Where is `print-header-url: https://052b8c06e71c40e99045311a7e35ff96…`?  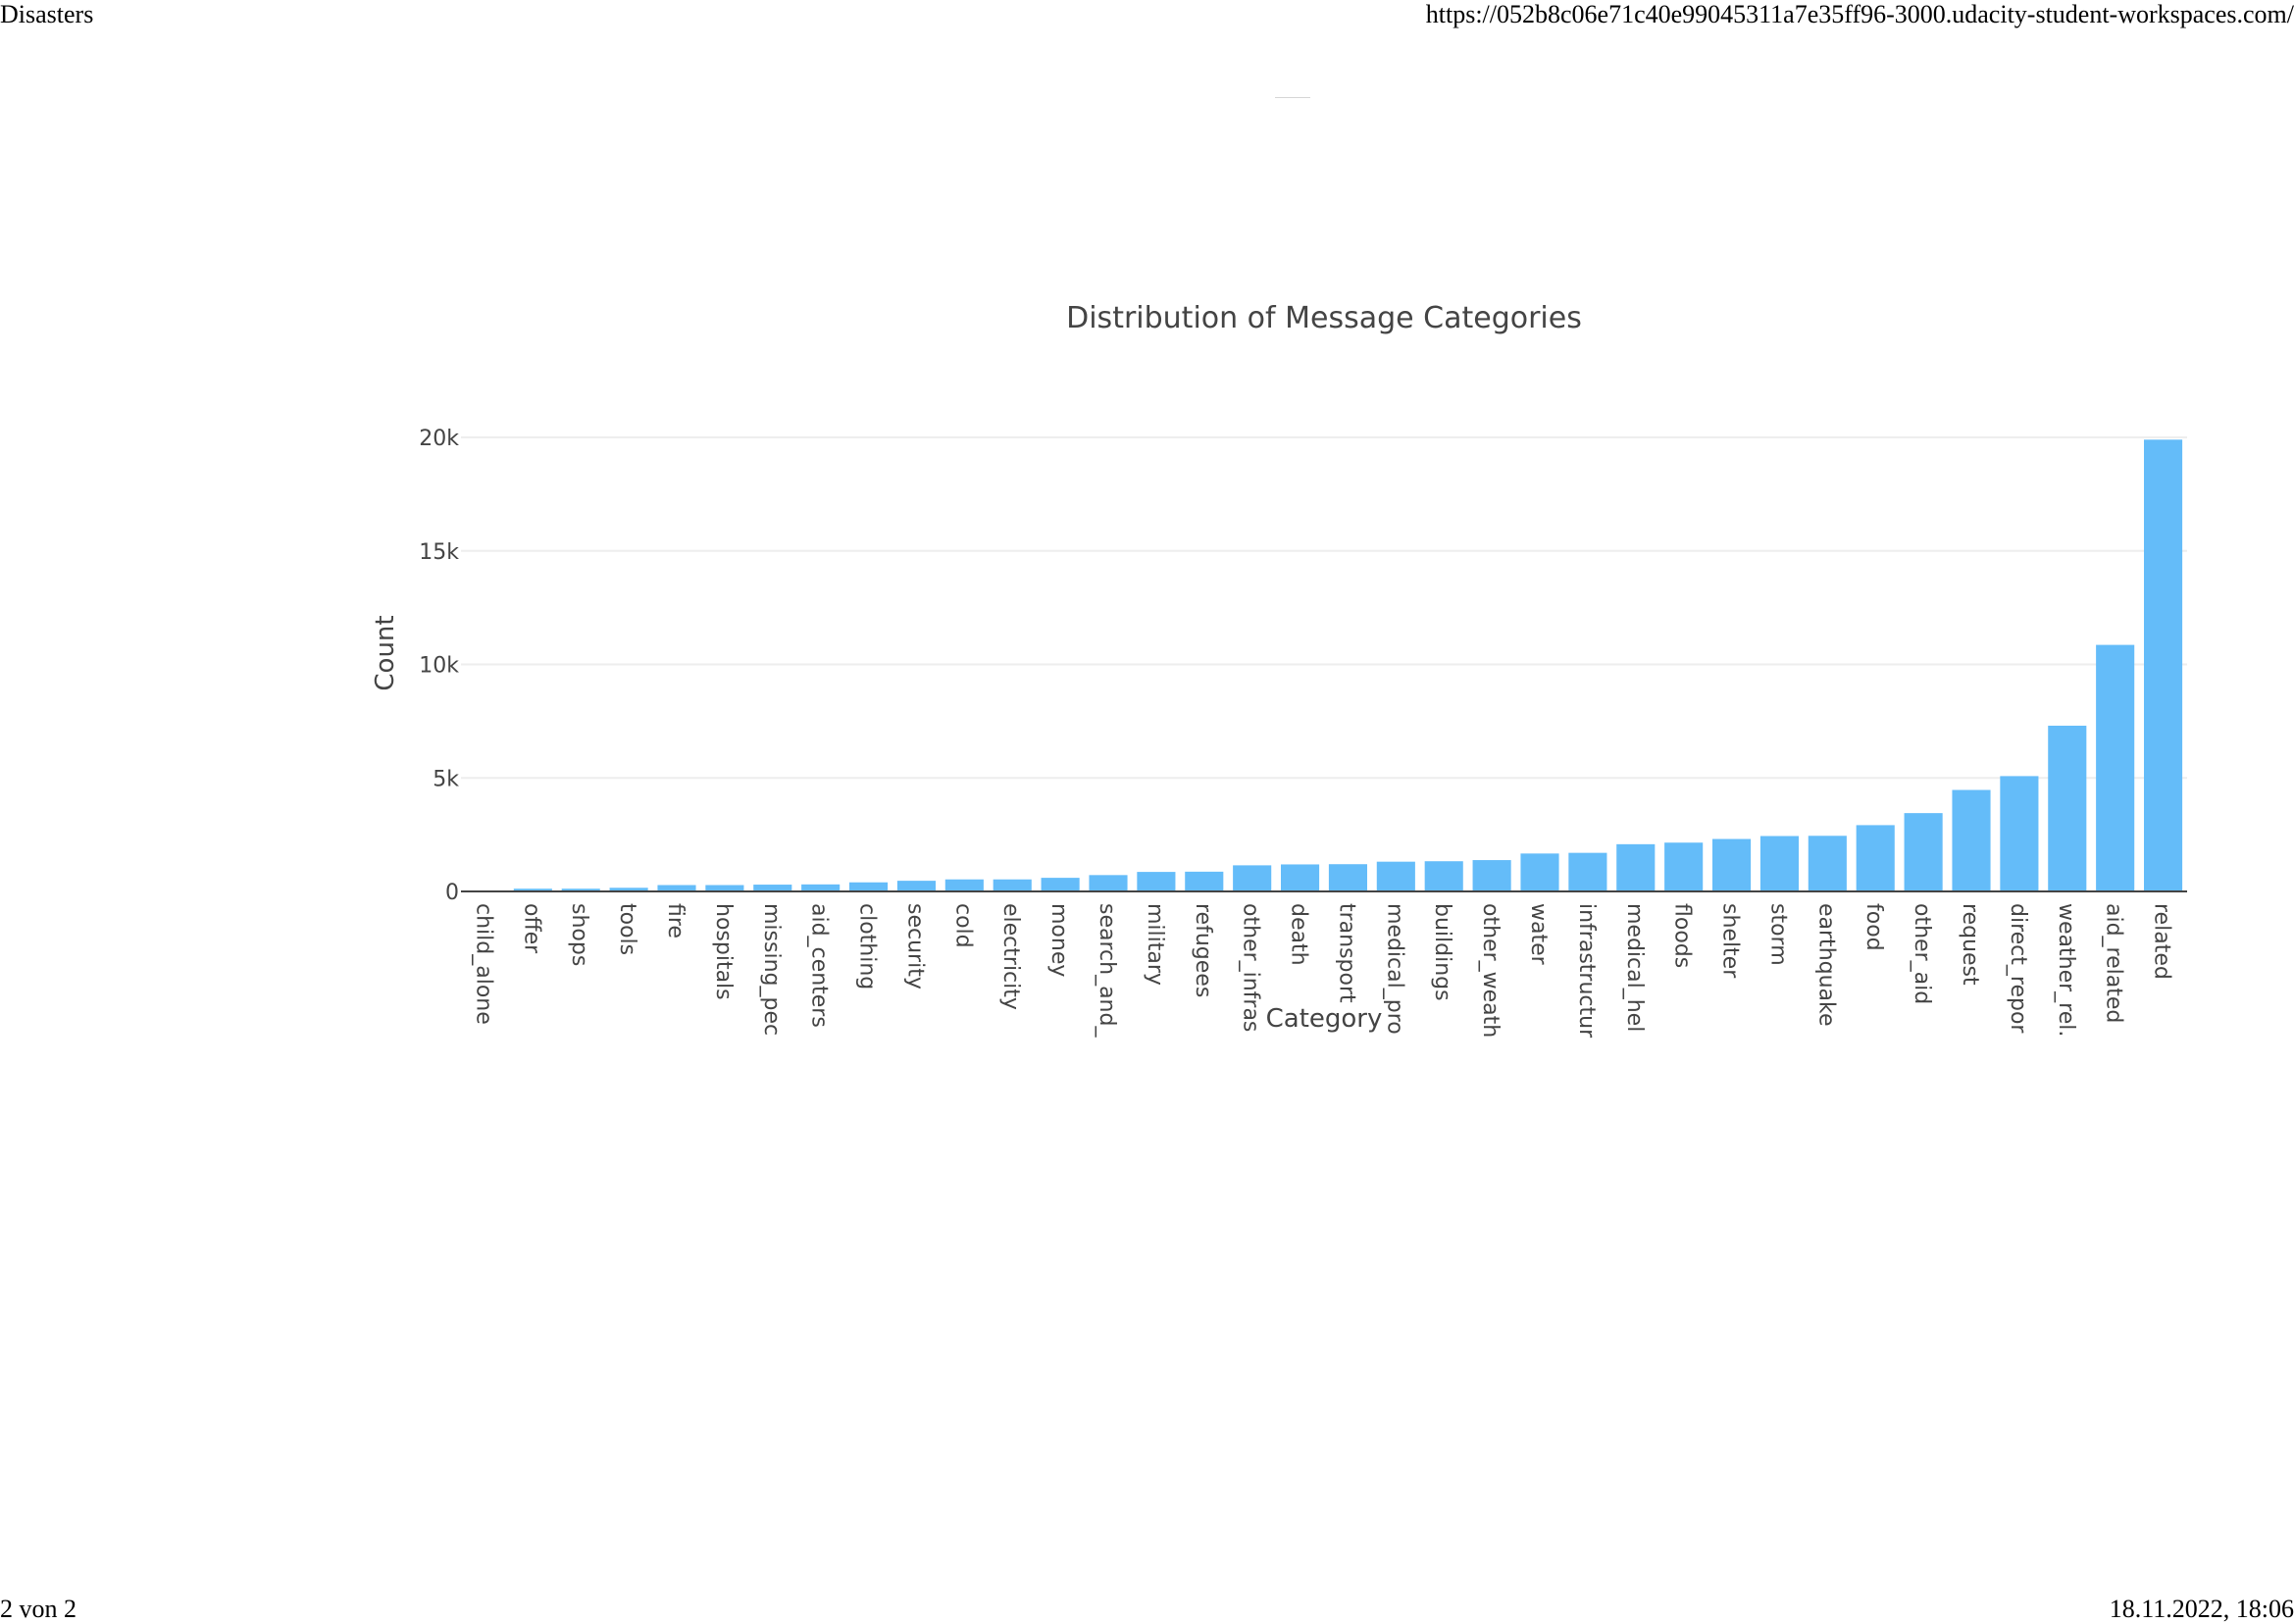 print-header-url: https://052b8c06e71c40e99045311a7e35ff96… is located at coordinates (1859, 14).